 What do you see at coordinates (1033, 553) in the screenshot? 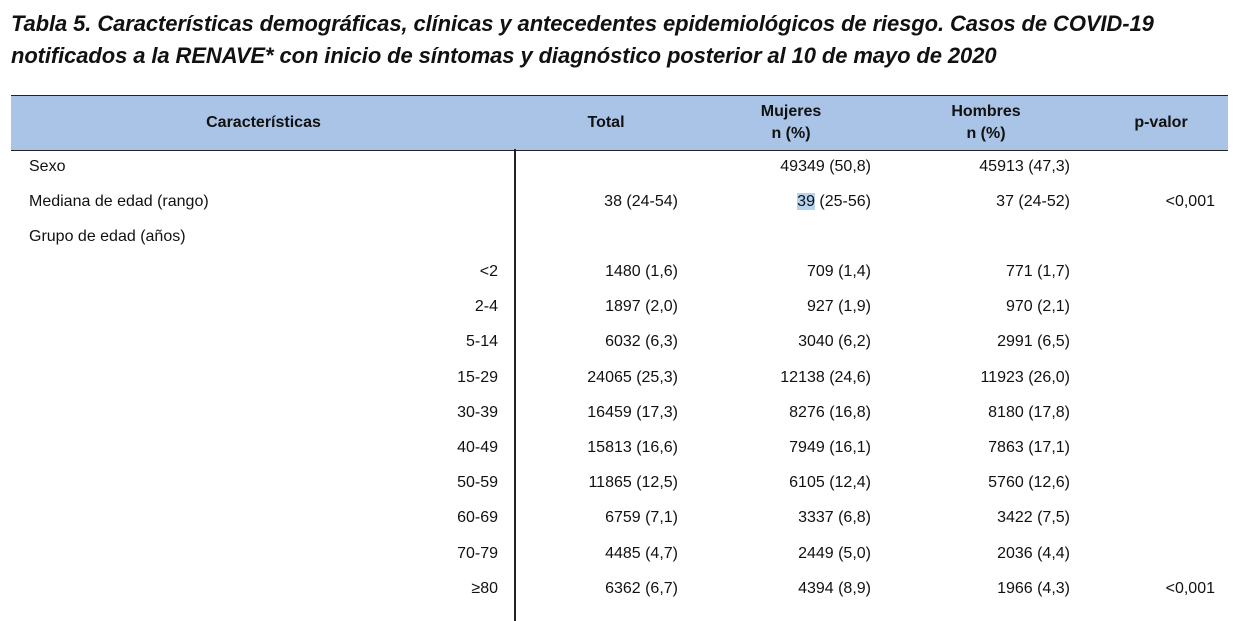
I see `cell-hombres: 2036 (4,4)` at bounding box center [1033, 553].